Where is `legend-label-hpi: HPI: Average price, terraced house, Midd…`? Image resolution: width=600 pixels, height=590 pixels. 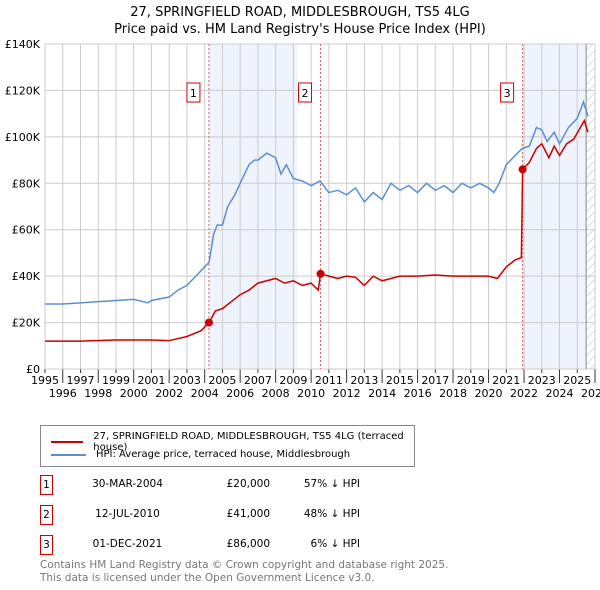 legend-label-hpi: HPI: Average price, terraced house, Midd… is located at coordinates (223, 454).